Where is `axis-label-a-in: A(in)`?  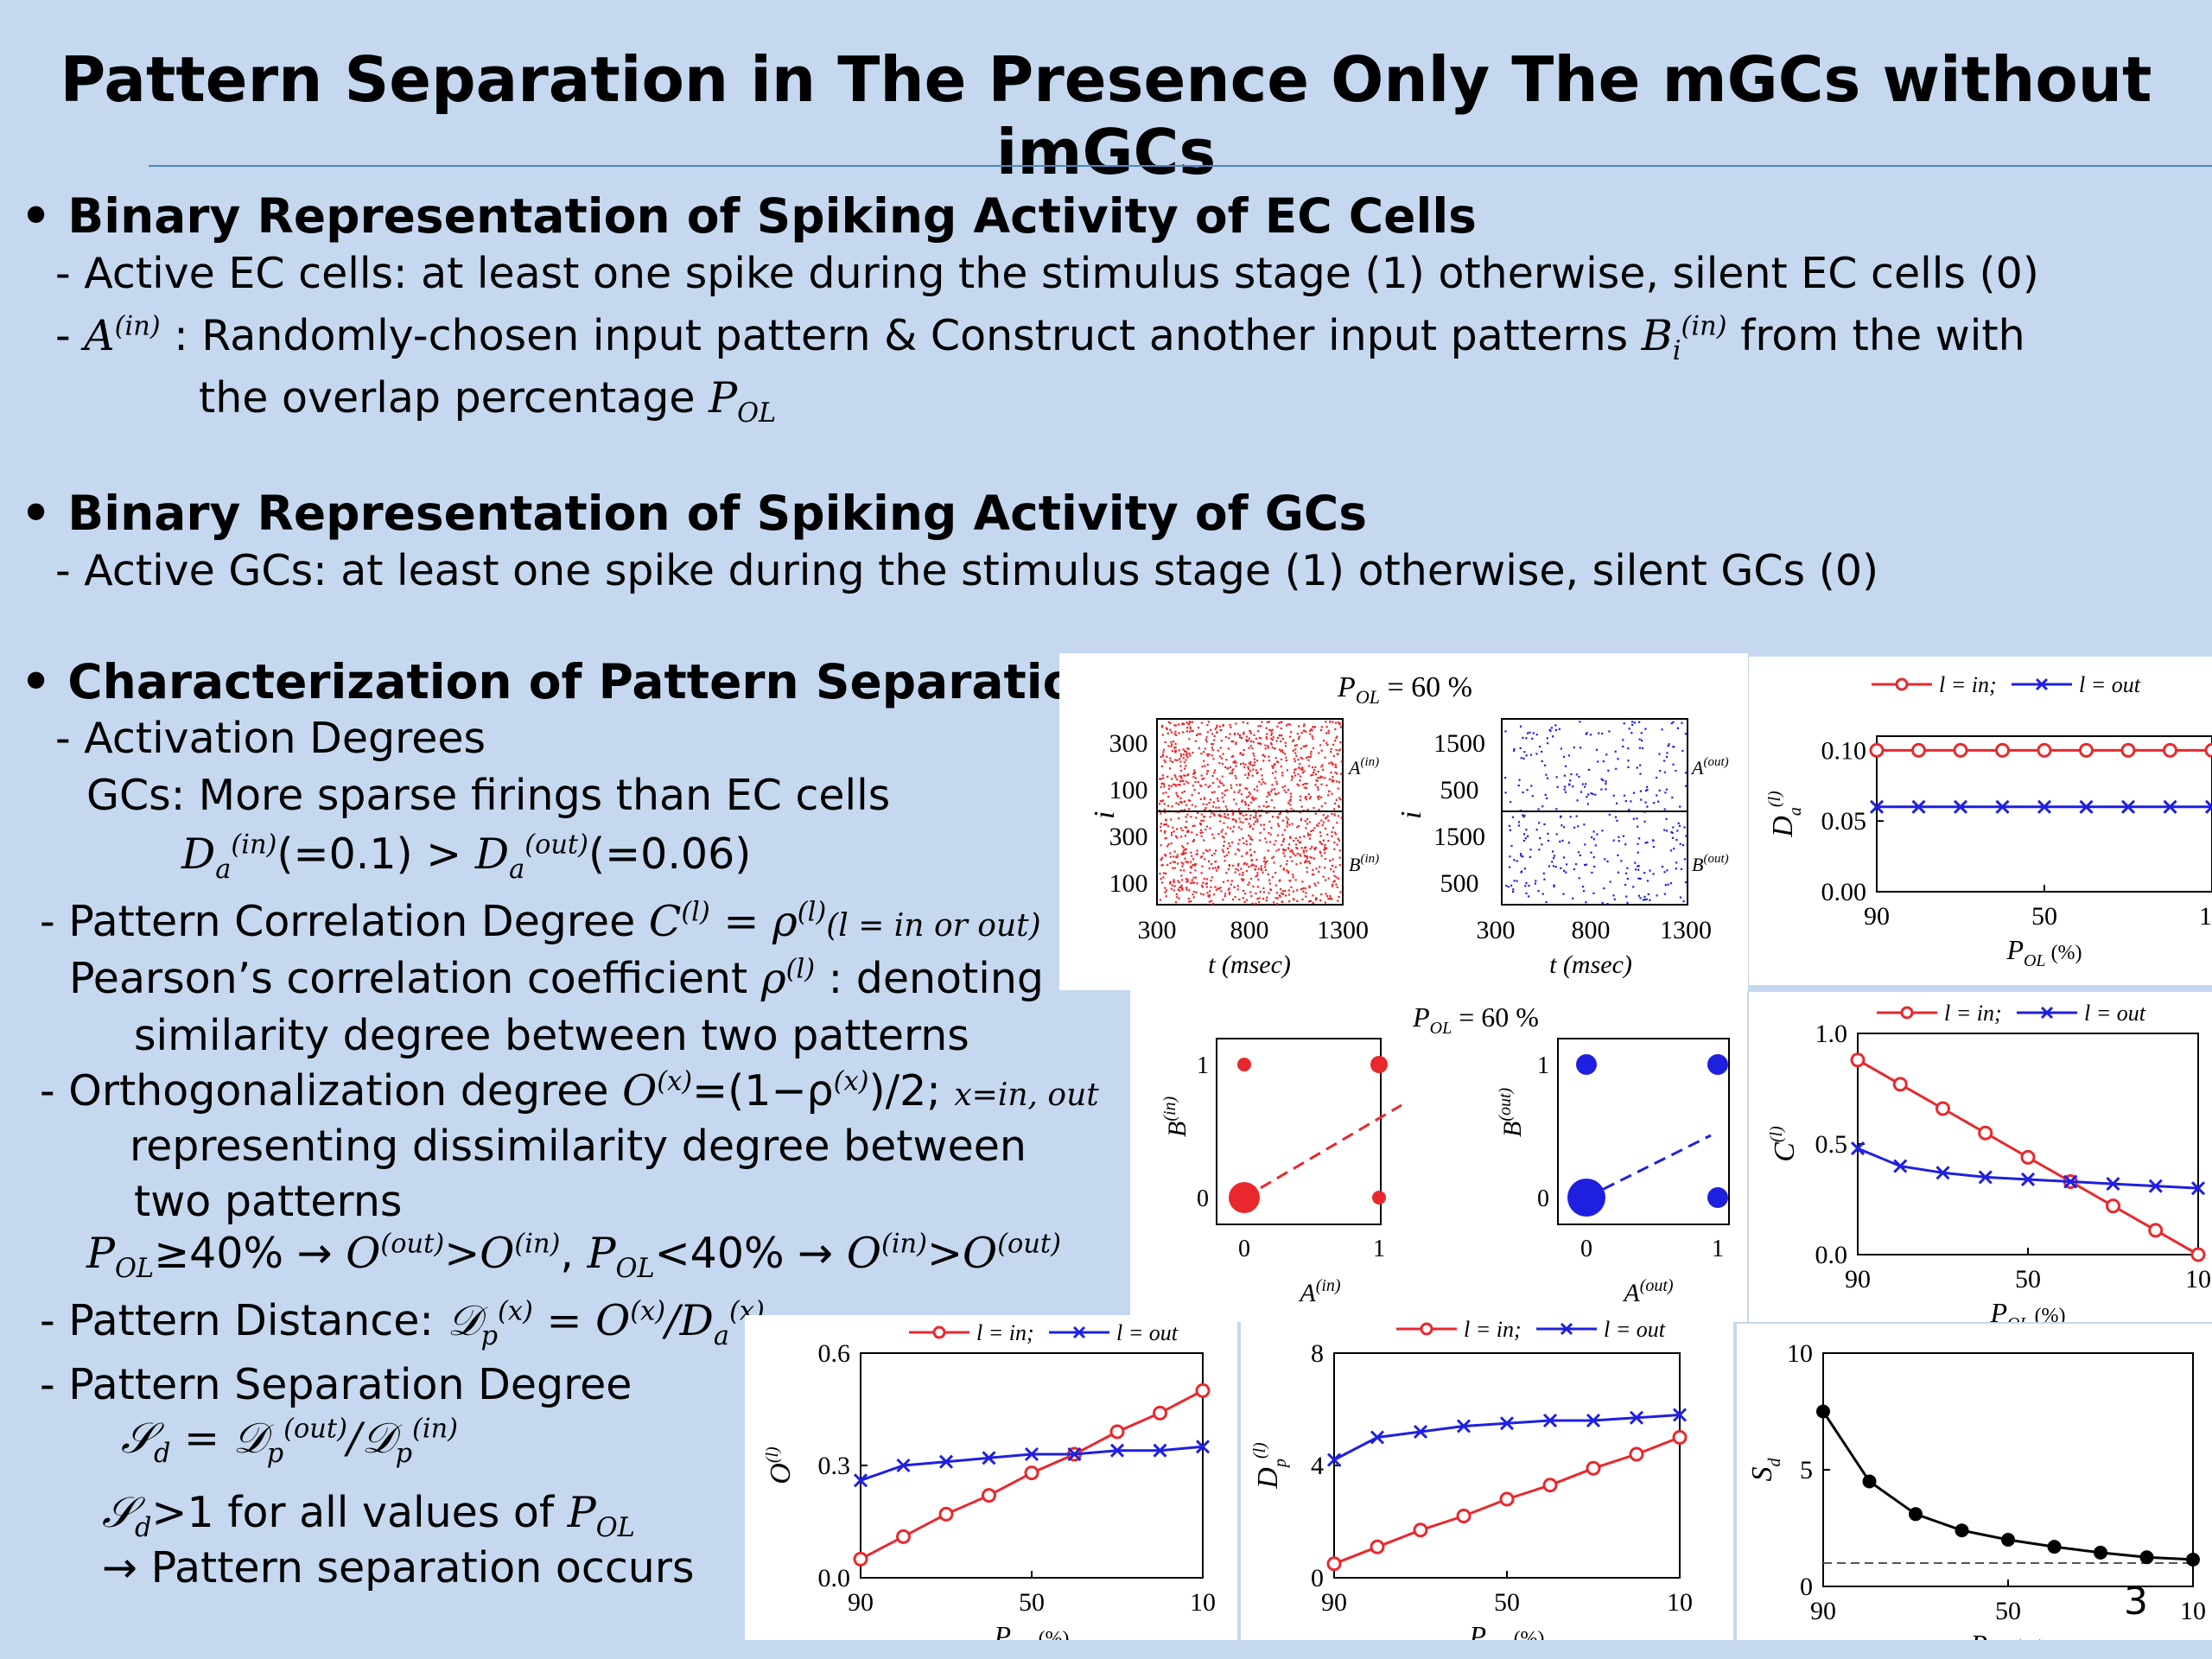 axis-label-a-in: A(in) is located at coordinates (1319, 1291).